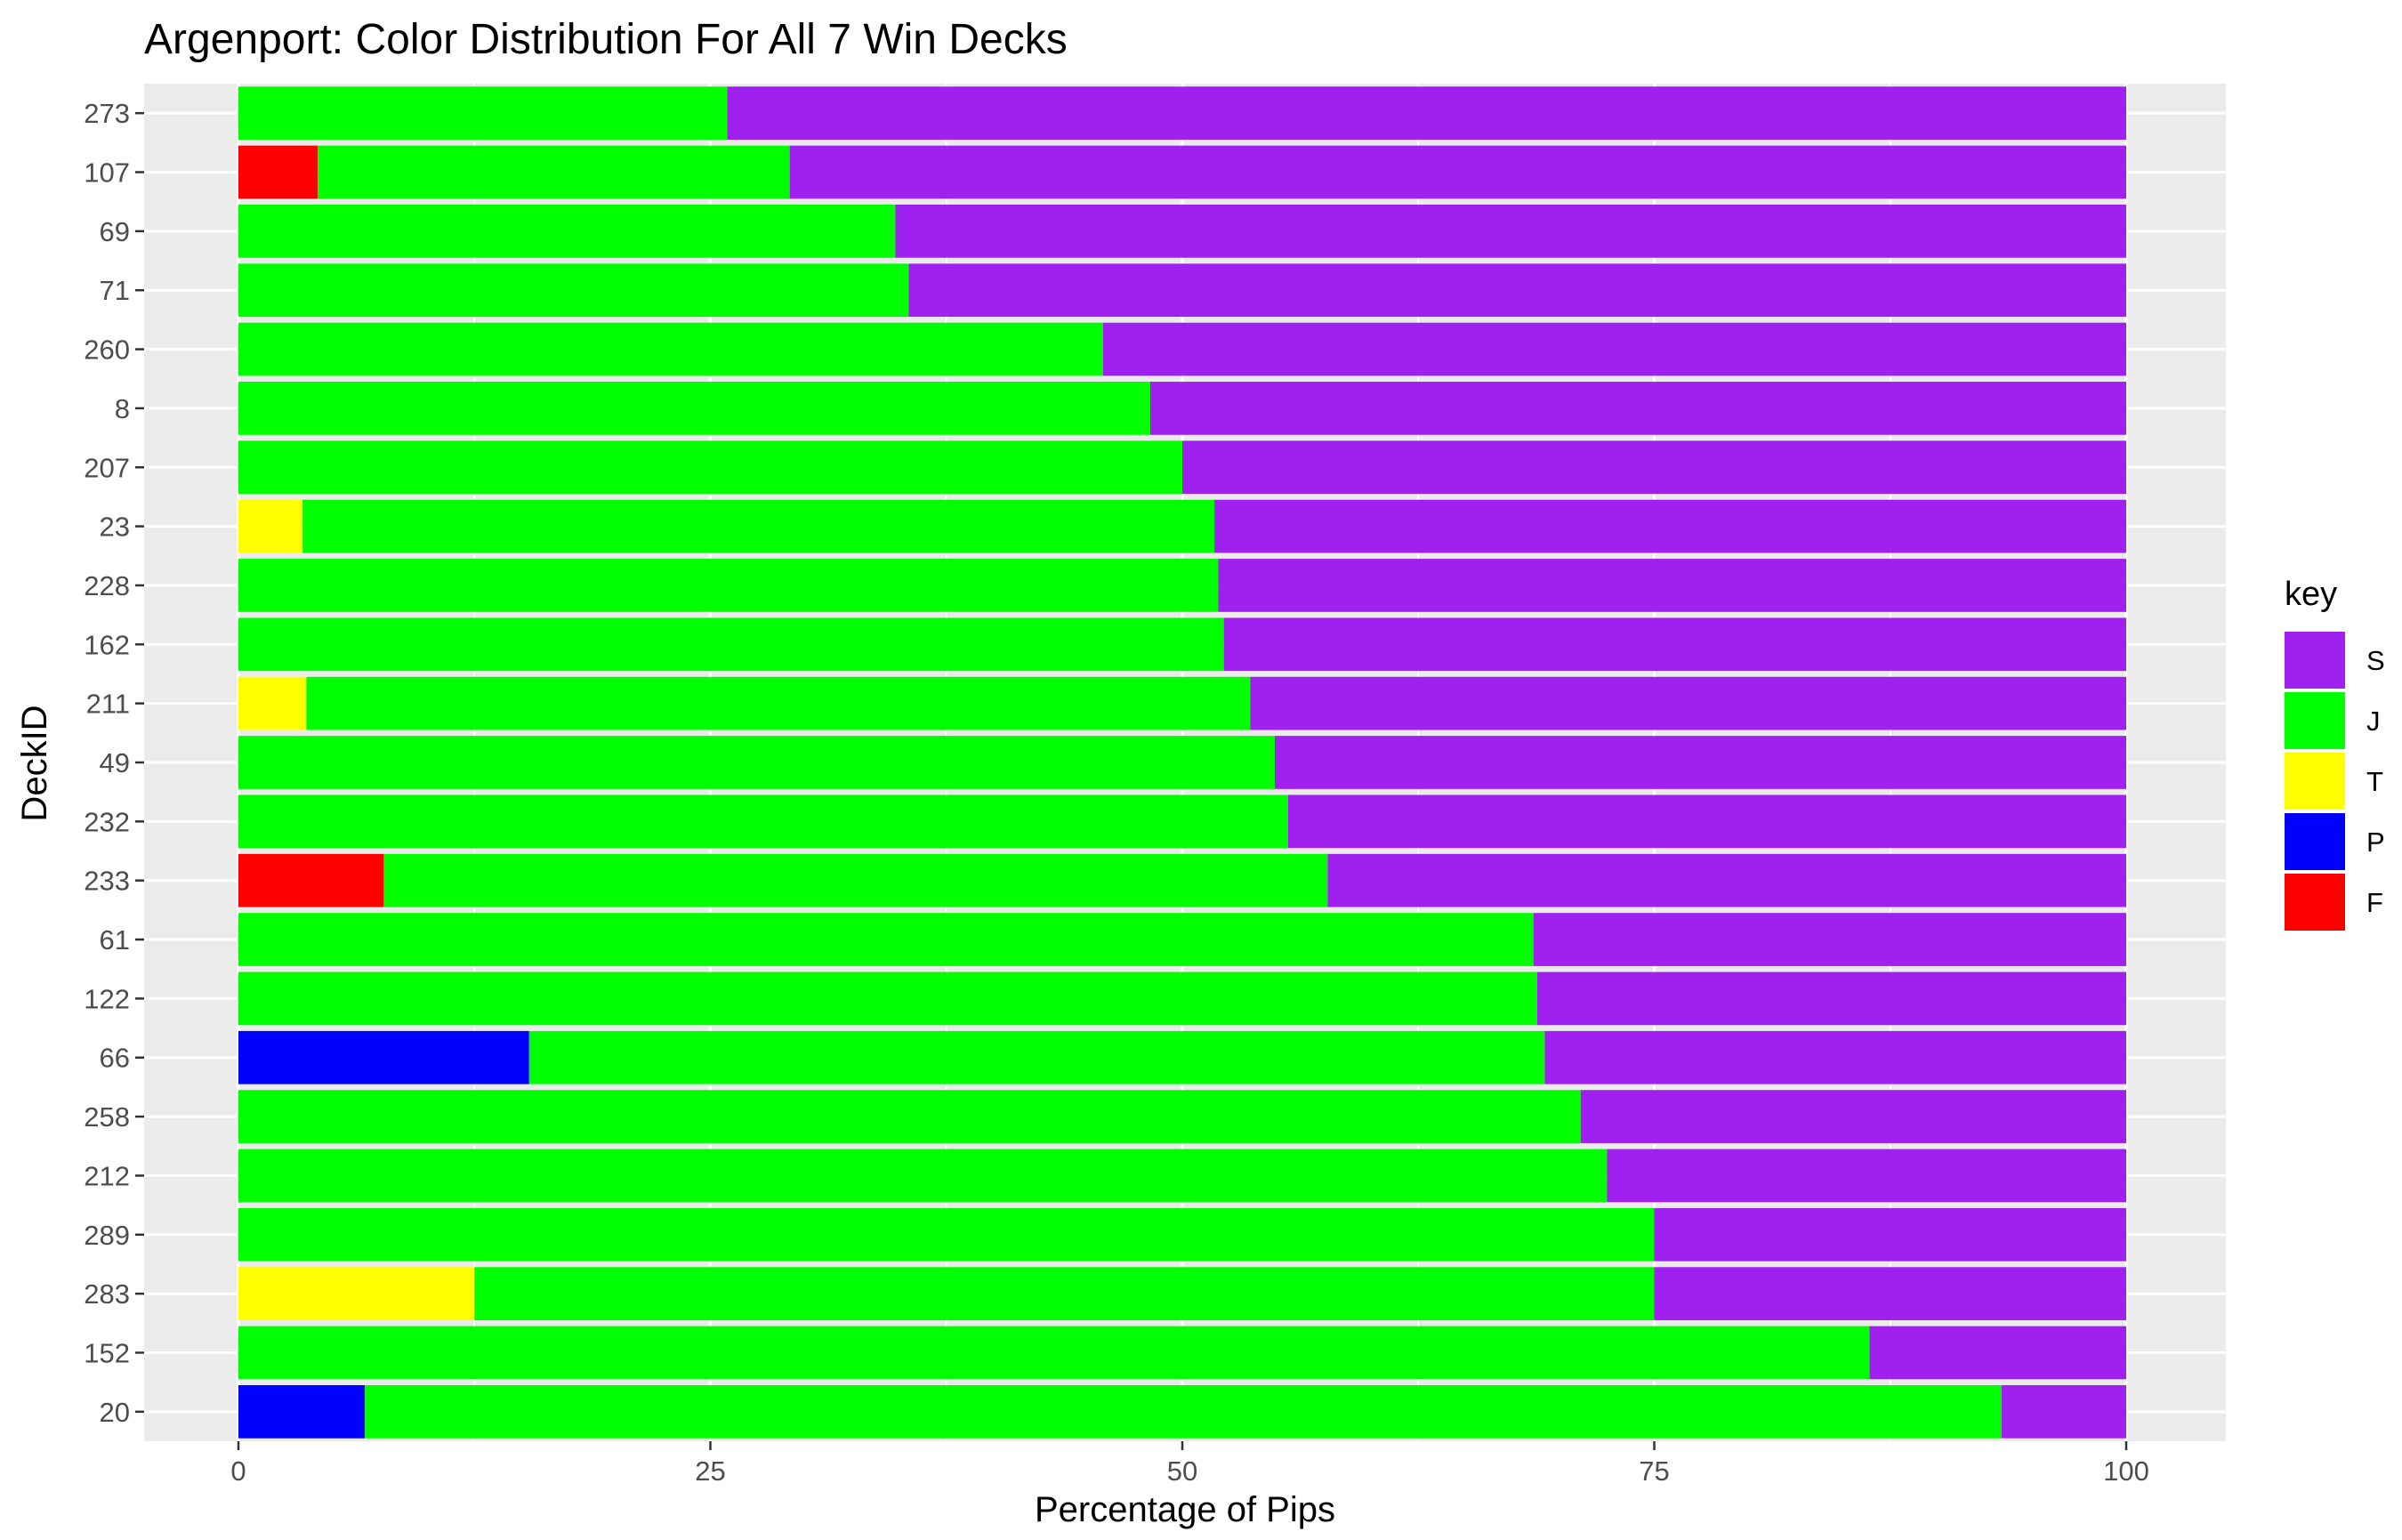 This screenshot has width=2402, height=1540. I want to click on x-tick-label: 75, so click(1654, 1471).